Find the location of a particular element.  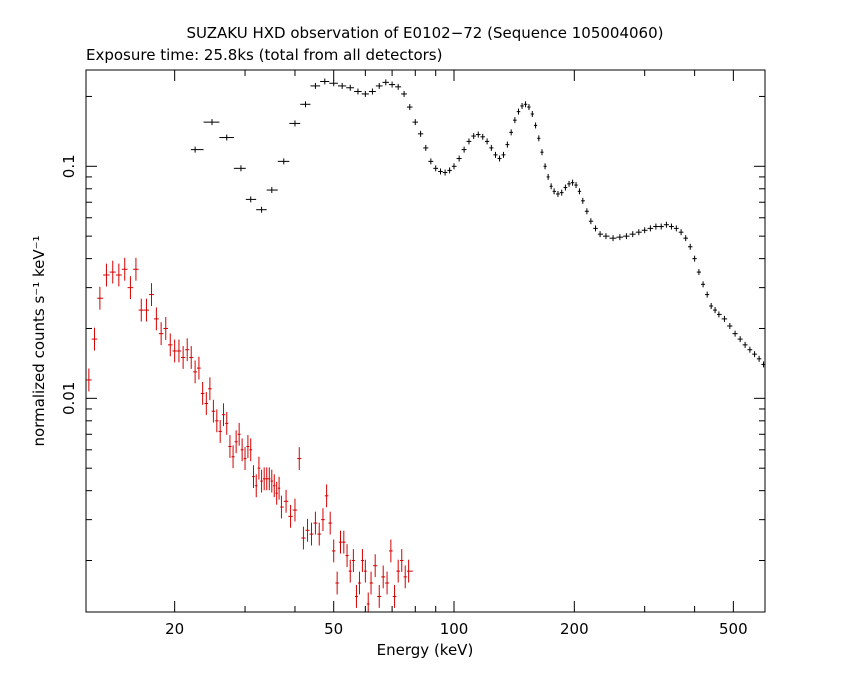

x-tick-label: 50 is located at coordinates (333, 629).